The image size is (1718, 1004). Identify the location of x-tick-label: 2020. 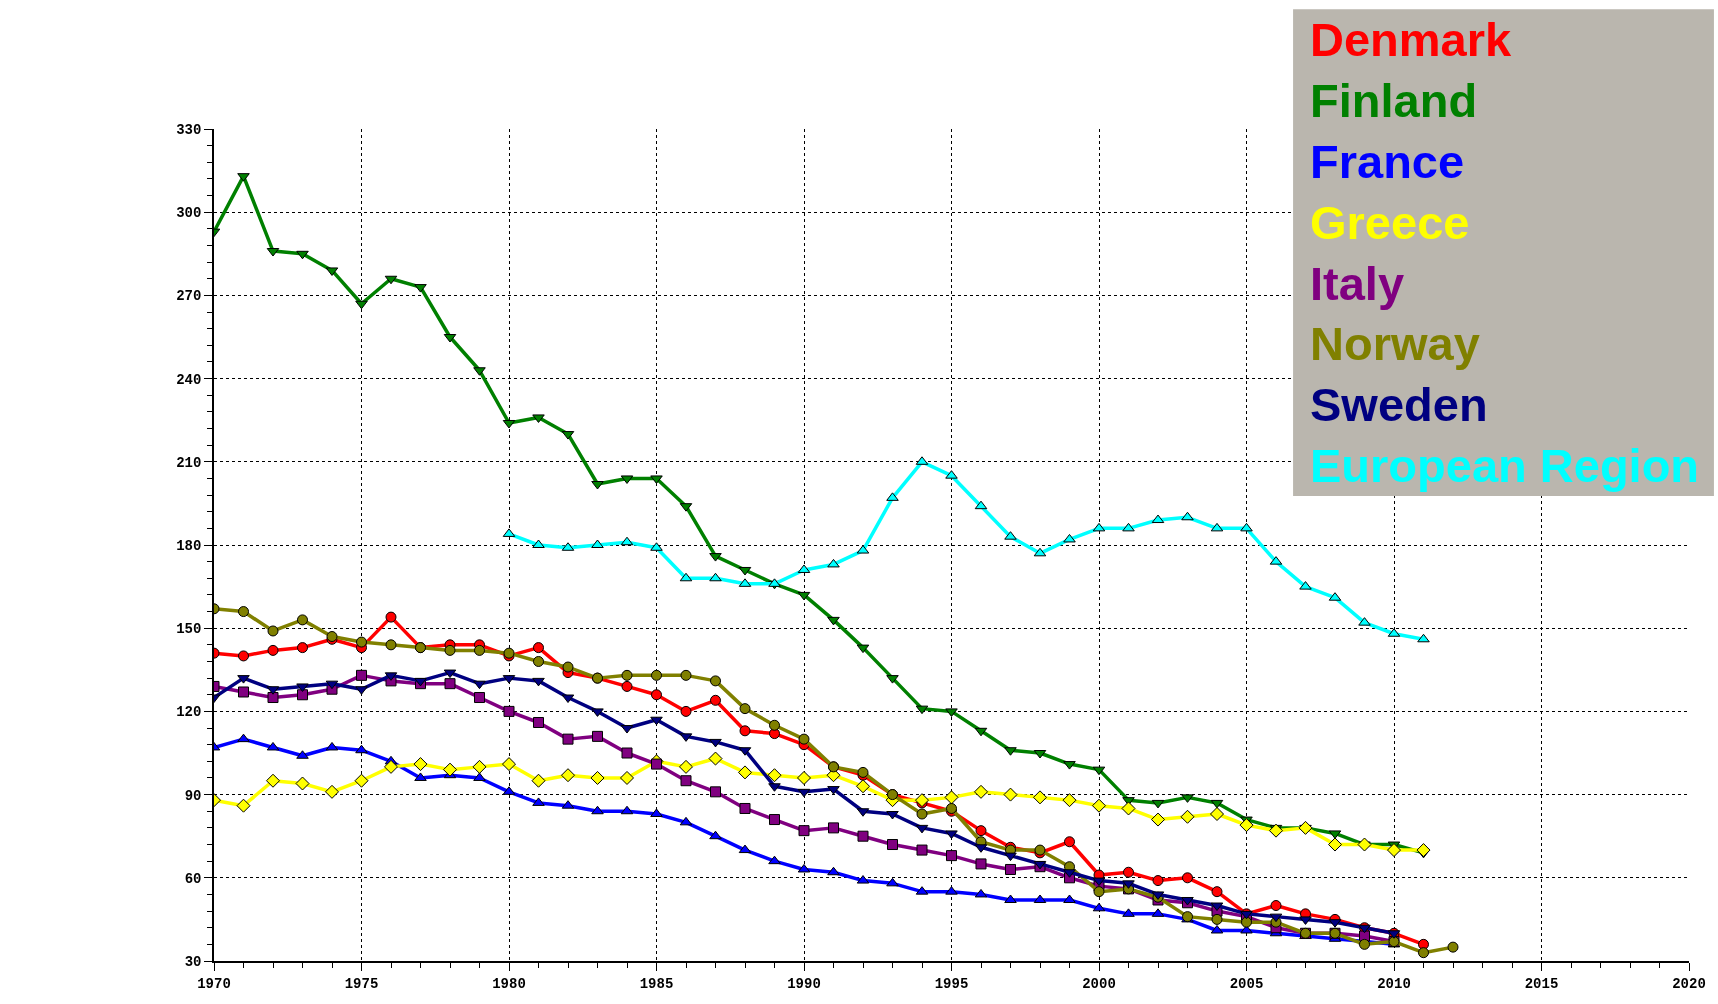
(1689, 983).